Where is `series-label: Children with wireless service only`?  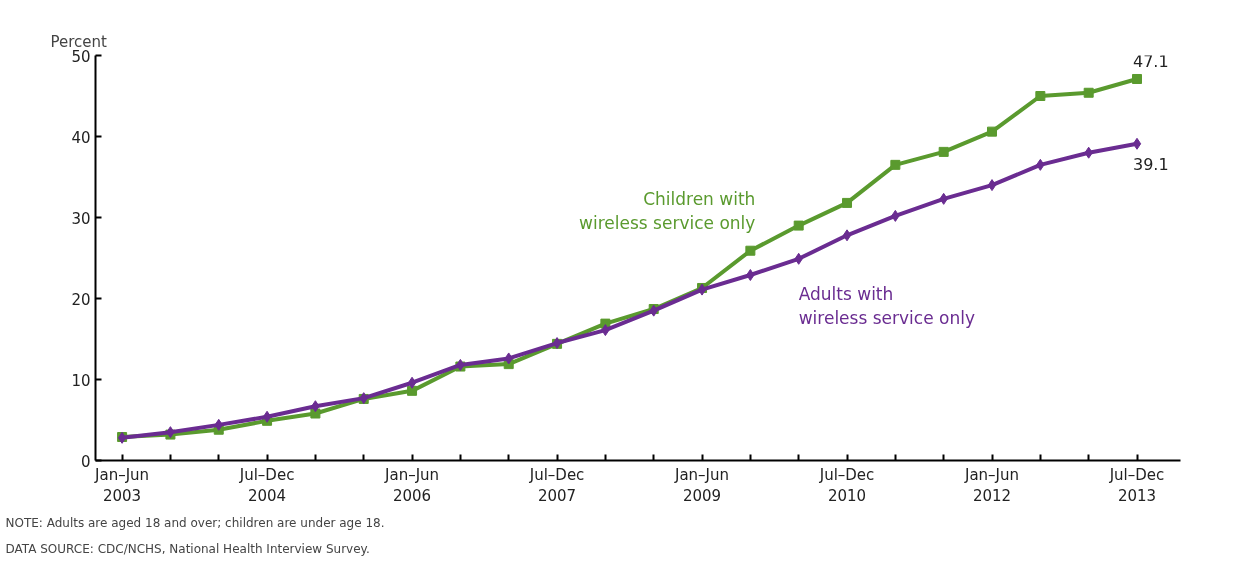
series-label: Children with wireless service only is located at coordinates (667, 210).